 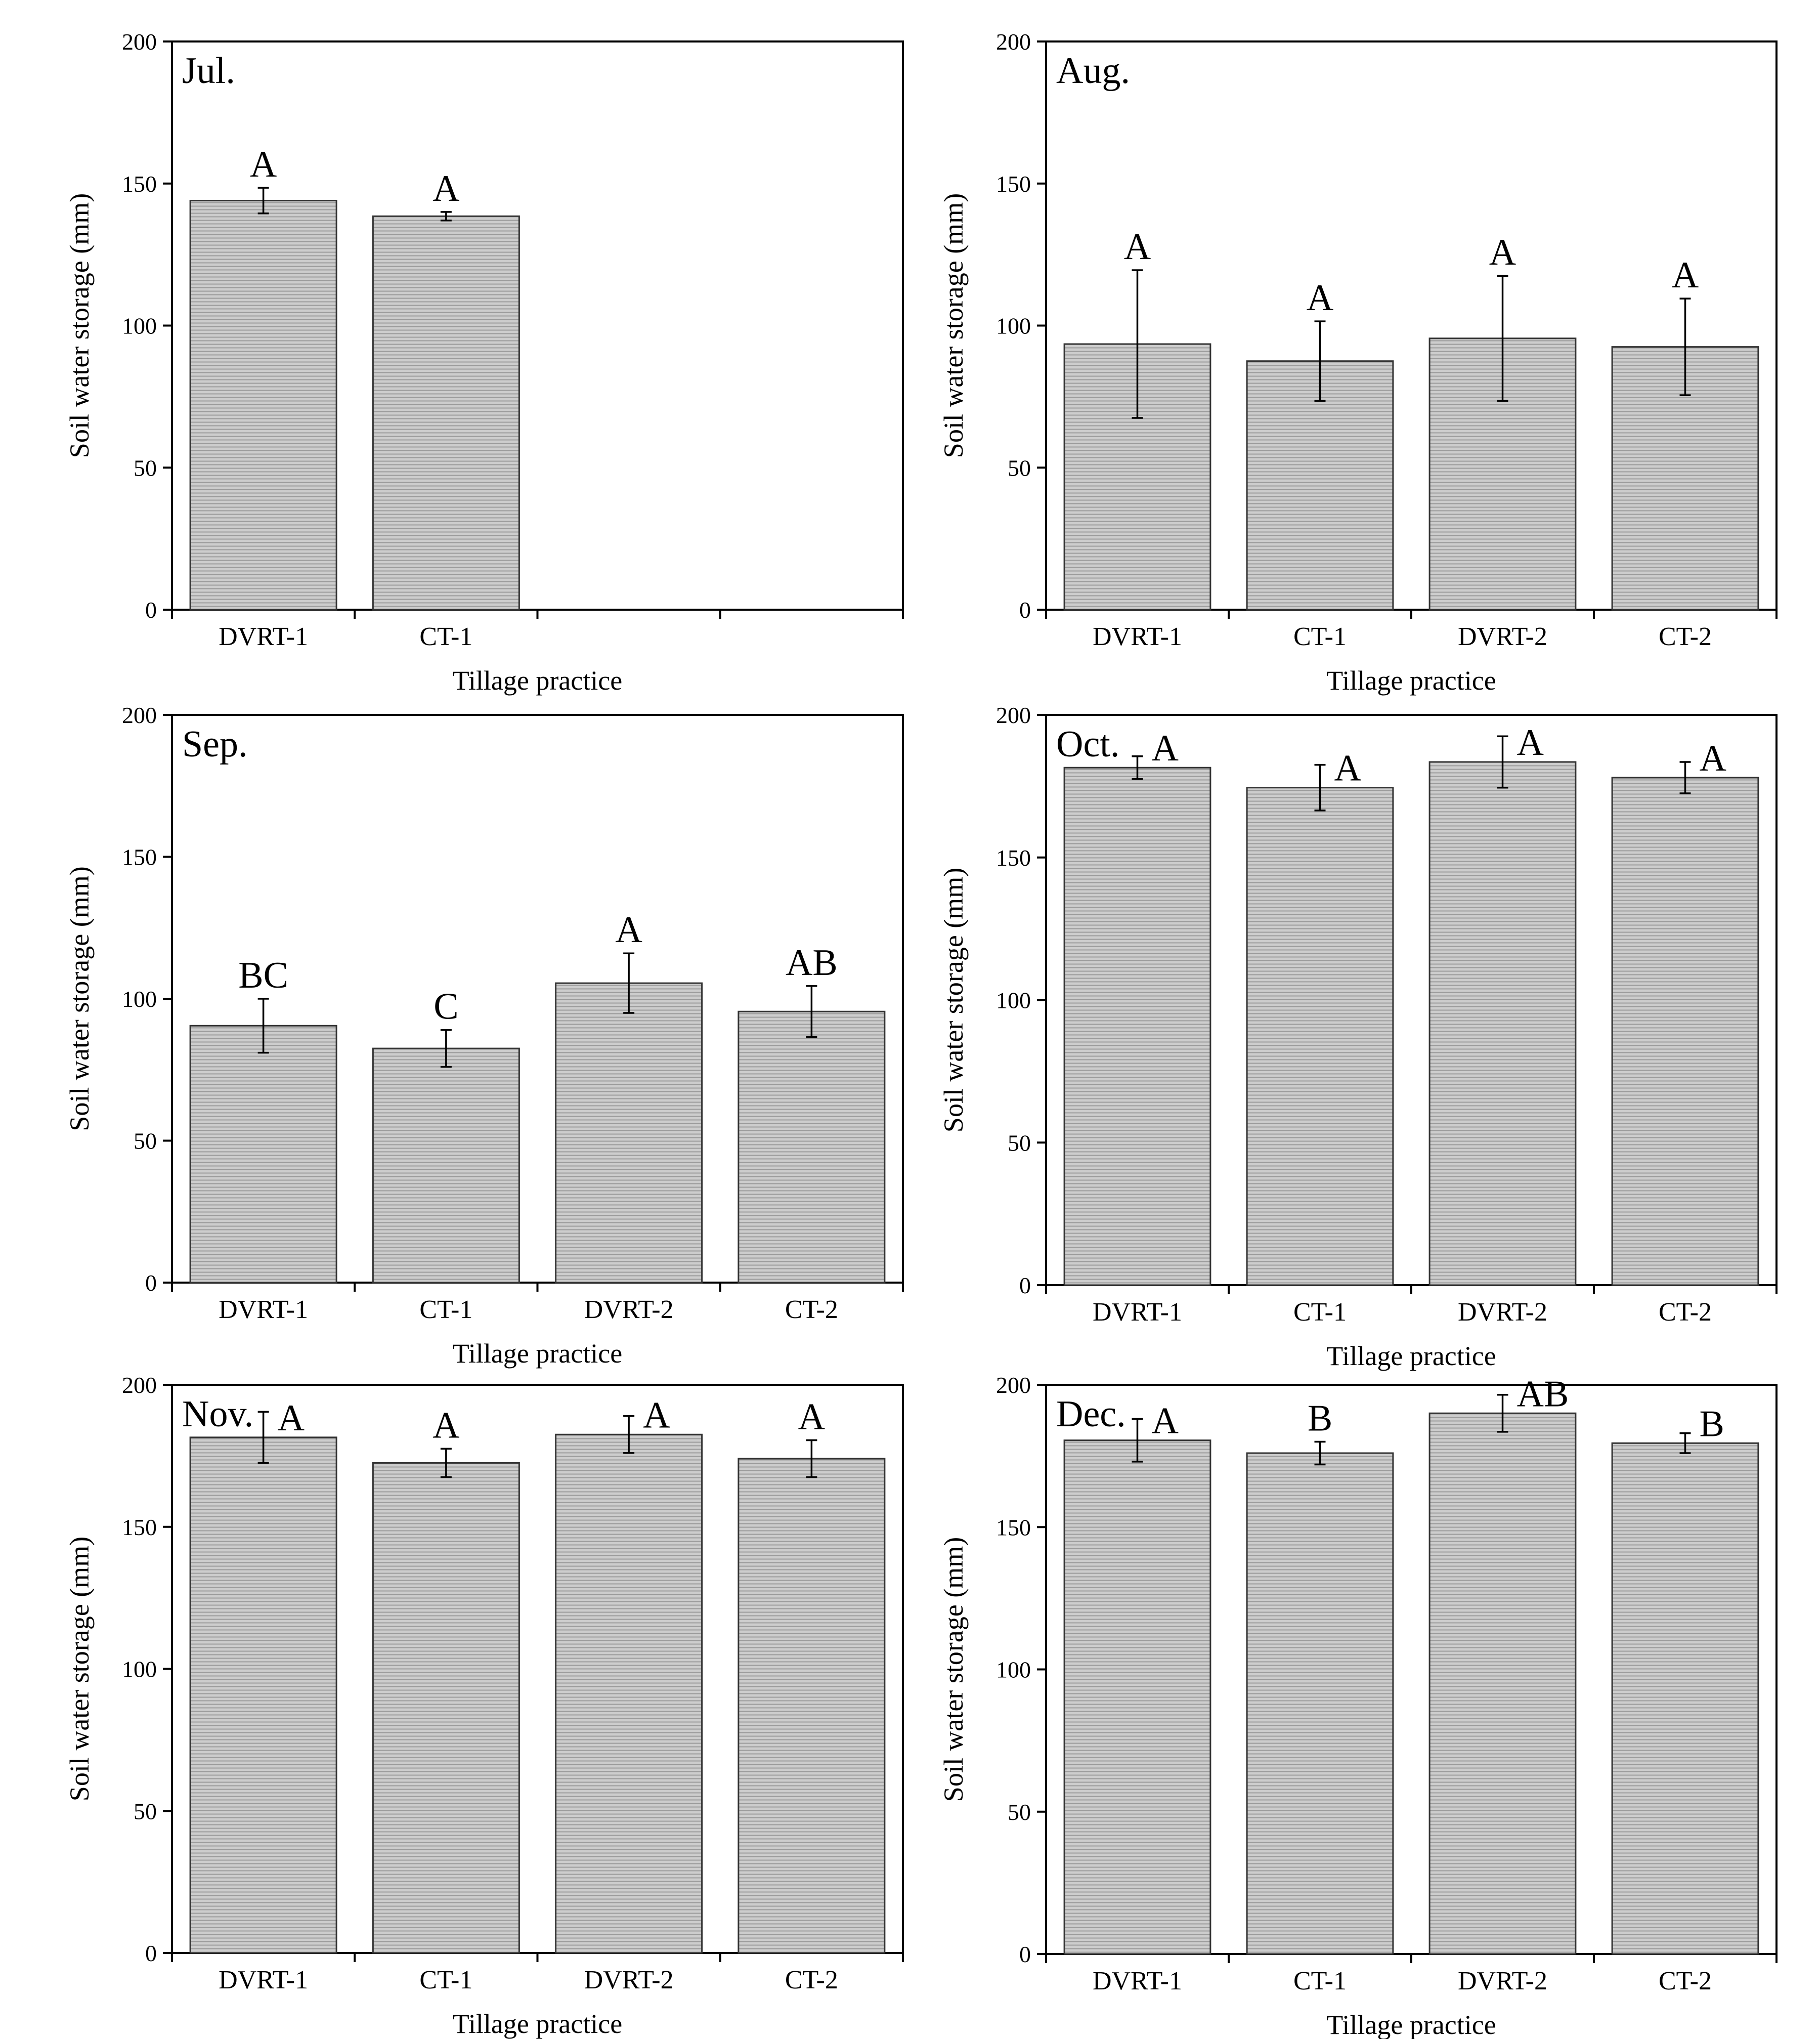 What do you see at coordinates (1087, 744) in the screenshot?
I see `panel-title: Oct.` at bounding box center [1087, 744].